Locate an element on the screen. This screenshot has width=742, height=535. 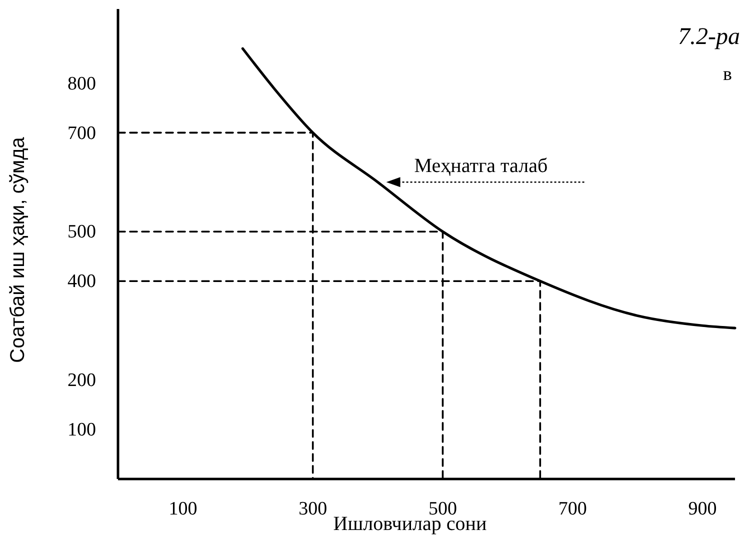
annotation: Меҳнатга талаб is located at coordinates (481, 166).